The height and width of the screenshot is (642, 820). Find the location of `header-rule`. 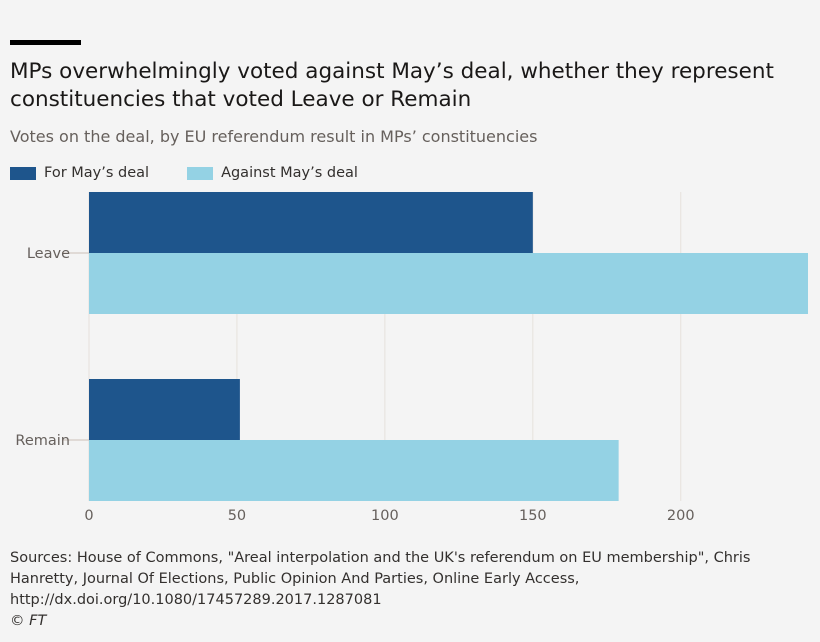

header-rule is located at coordinates (45, 42).